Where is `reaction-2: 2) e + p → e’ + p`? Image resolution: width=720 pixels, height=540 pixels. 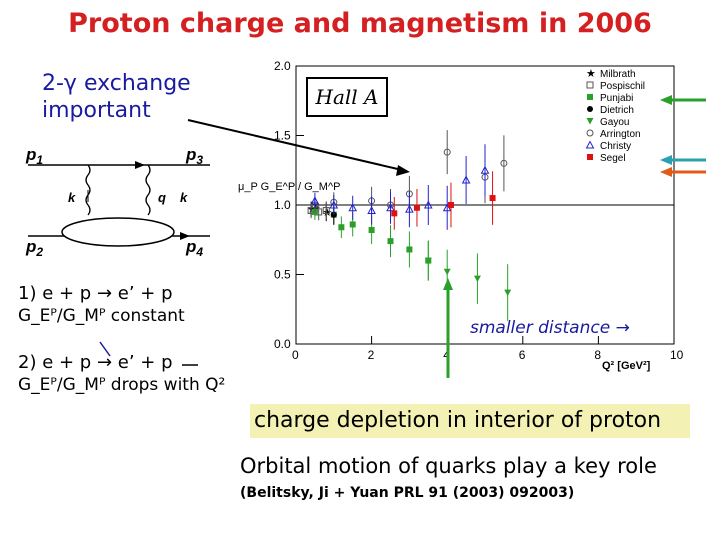 reaction-2: 2) e + p → e’ + p is located at coordinates (95, 362).